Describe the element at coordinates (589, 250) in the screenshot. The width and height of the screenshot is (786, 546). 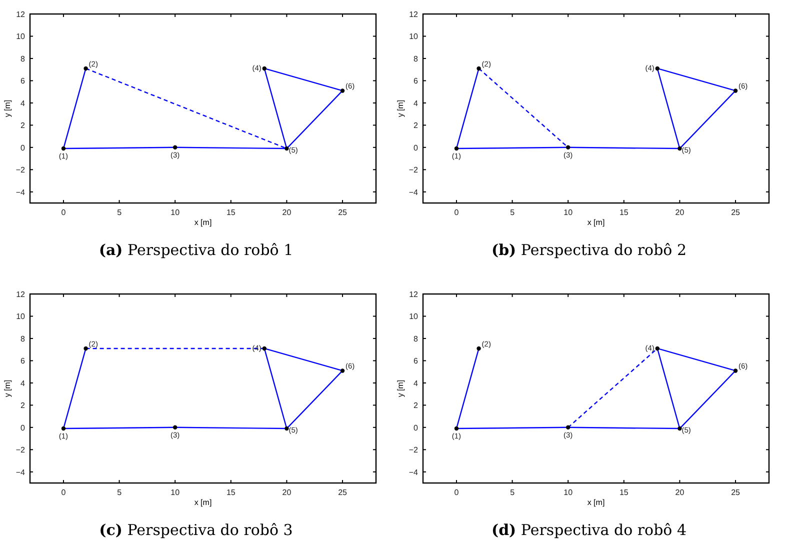
I see `text: (b) Perspectiva do robô 2` at that location.